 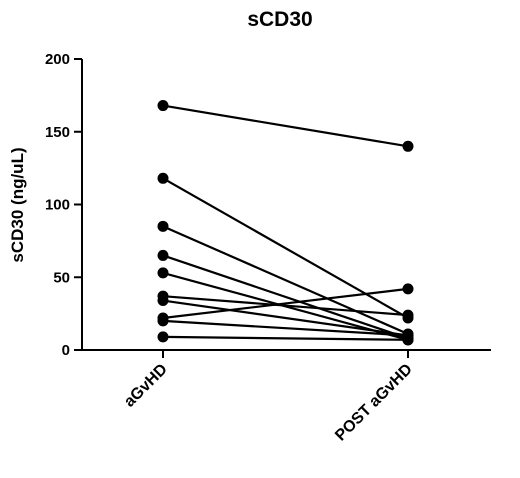 I want to click on x-category-label: POST aGvHD, so click(x=374, y=403).